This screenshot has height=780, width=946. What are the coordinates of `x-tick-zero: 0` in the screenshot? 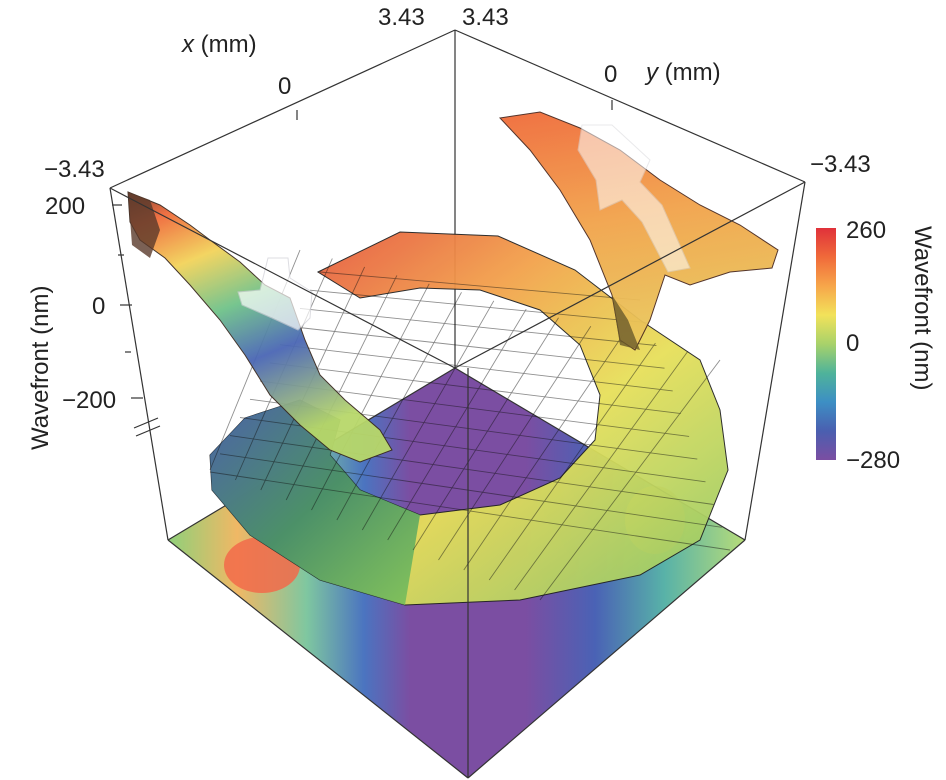 It's located at (284, 86).